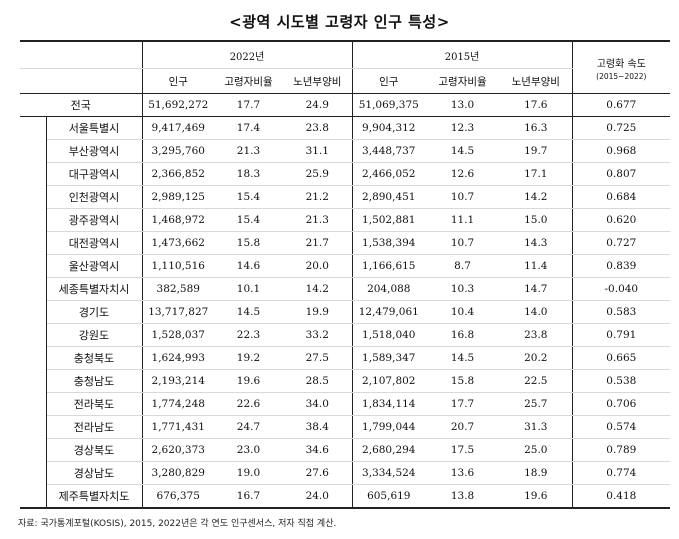 This screenshot has width=679, height=539. I want to click on cell-pop-2015: 204,088, so click(389, 289).